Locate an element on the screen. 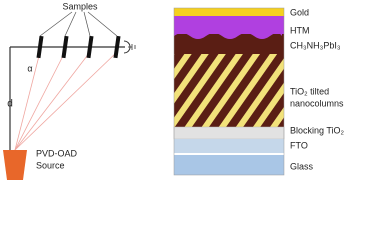  layer-label: HTM is located at coordinates (300, 30).